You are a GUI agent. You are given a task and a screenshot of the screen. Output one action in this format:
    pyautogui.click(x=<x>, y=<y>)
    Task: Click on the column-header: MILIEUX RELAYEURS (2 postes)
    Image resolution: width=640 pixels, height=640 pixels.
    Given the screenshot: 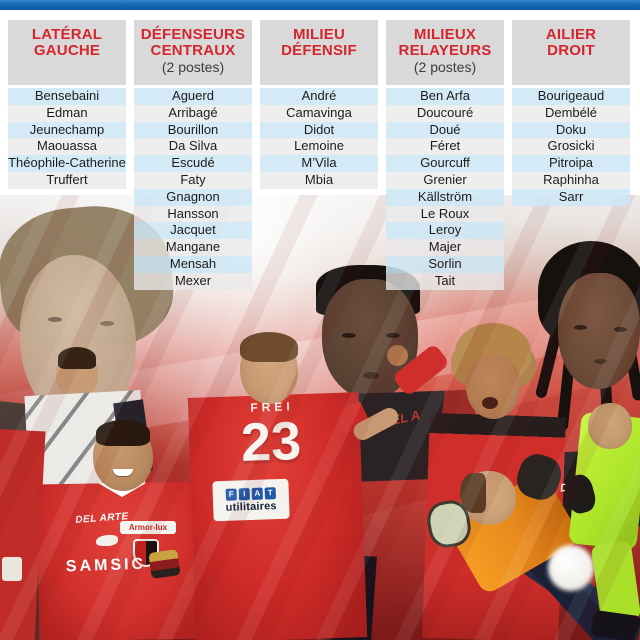 What is the action you would take?
    pyautogui.click(x=445, y=52)
    